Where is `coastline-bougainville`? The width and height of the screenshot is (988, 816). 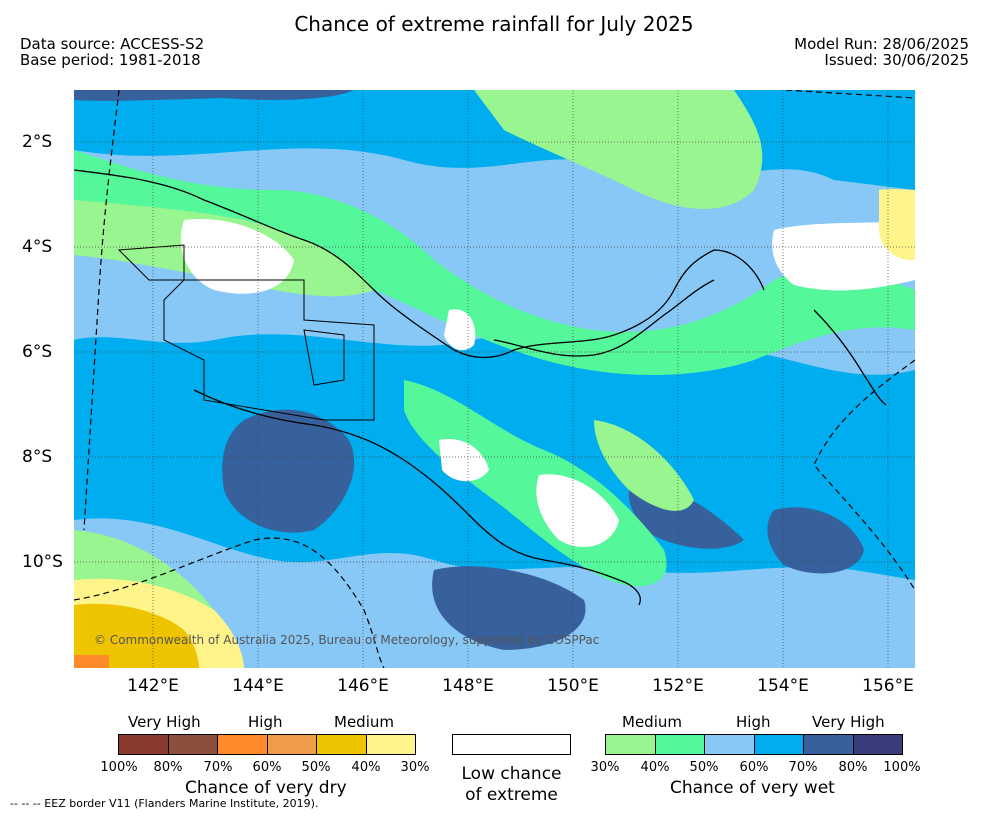
coastline-bougainville is located at coordinates (850, 357).